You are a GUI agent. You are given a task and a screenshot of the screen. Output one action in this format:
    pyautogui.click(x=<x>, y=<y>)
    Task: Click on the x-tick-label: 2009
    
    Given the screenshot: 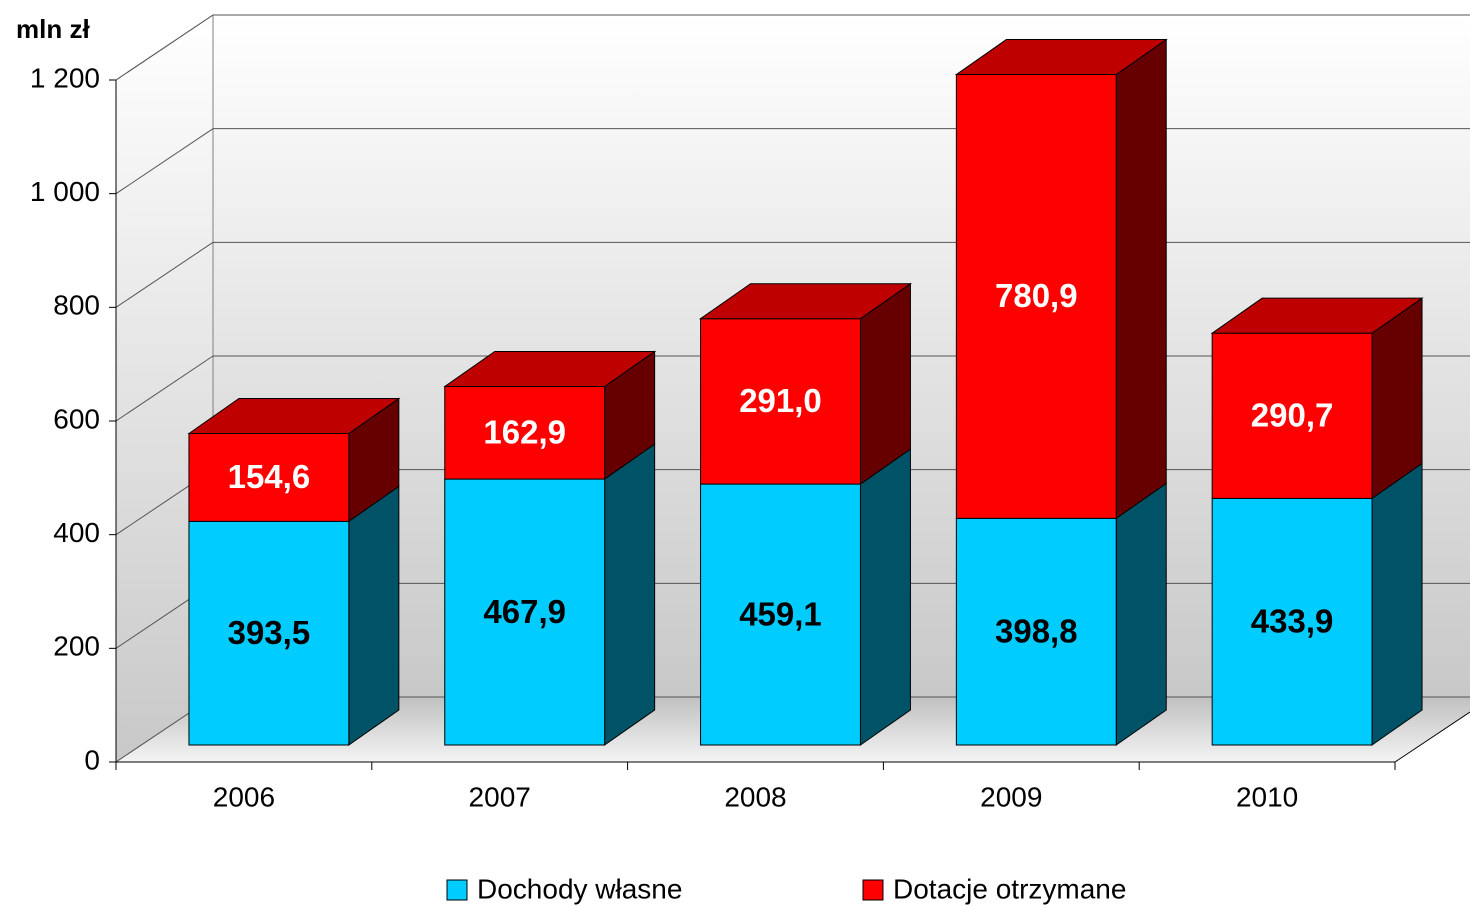 What is the action you would take?
    pyautogui.click(x=1011, y=796)
    